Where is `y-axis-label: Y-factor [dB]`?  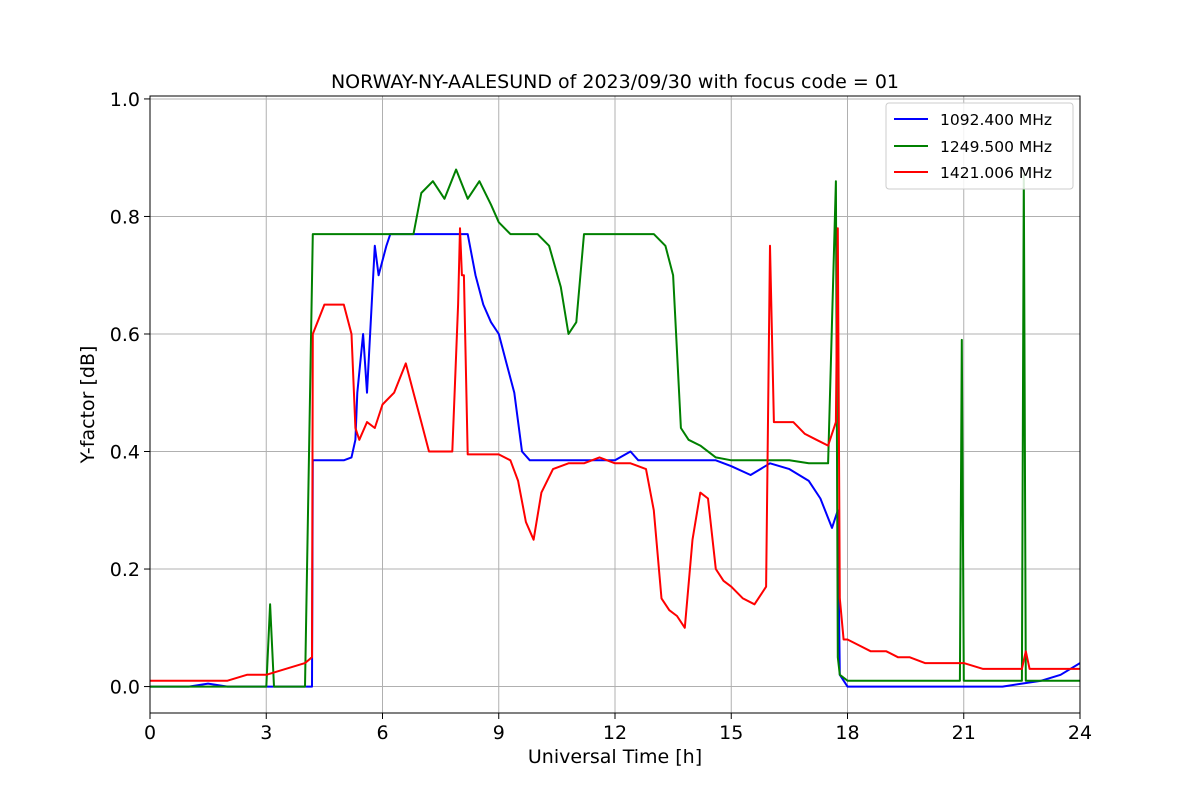 y-axis-label: Y-factor [dB] is located at coordinates (88, 405).